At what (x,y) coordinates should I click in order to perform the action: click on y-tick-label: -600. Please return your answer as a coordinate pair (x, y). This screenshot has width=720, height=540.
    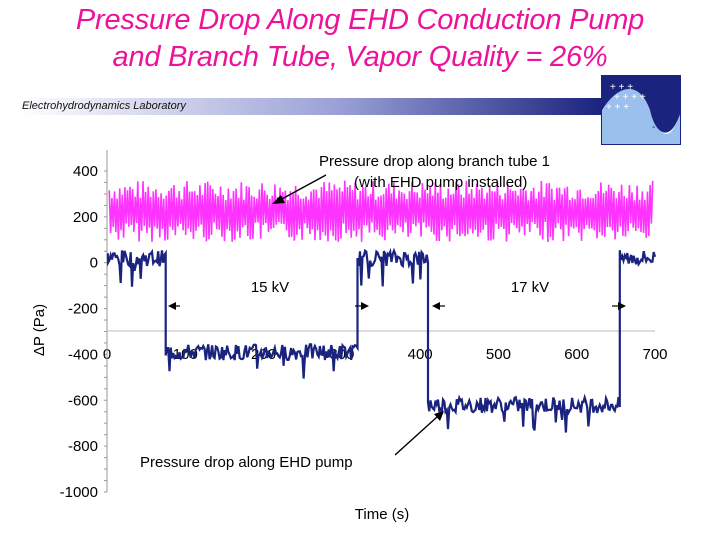
    Looking at the image, I should click on (83, 400).